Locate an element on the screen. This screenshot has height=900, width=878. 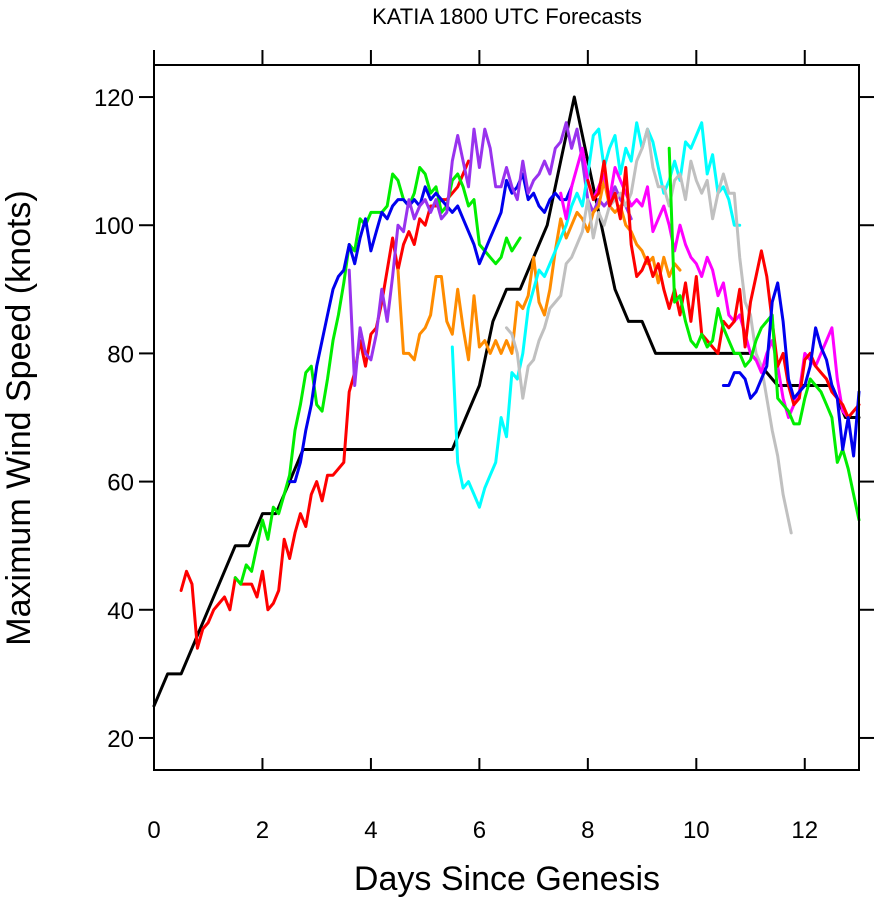
x-tick-label: 4 is located at coordinates (370, 830).